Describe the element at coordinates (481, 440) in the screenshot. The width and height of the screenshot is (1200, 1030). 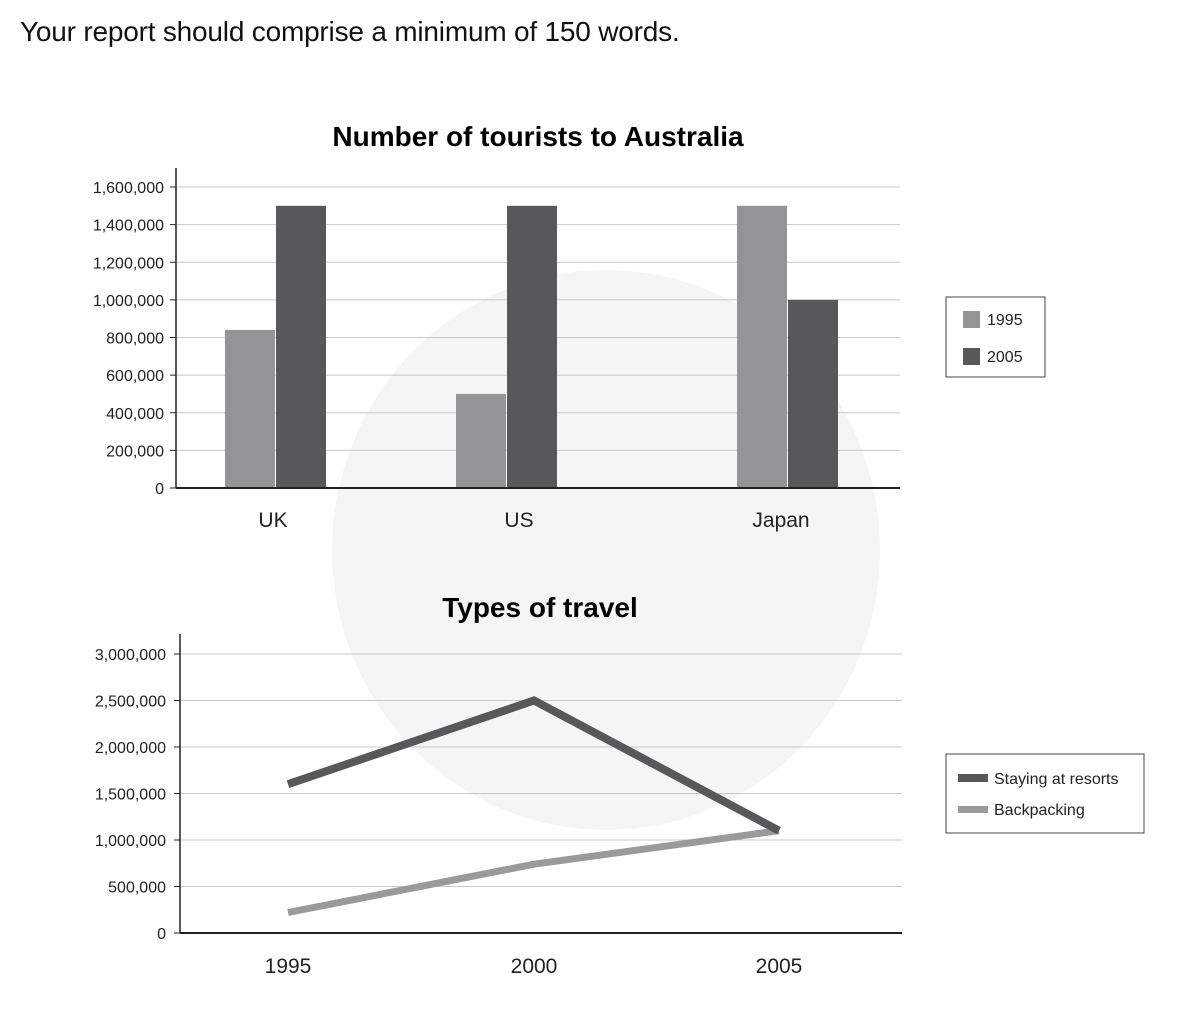
I see `bar-us-1995` at that location.